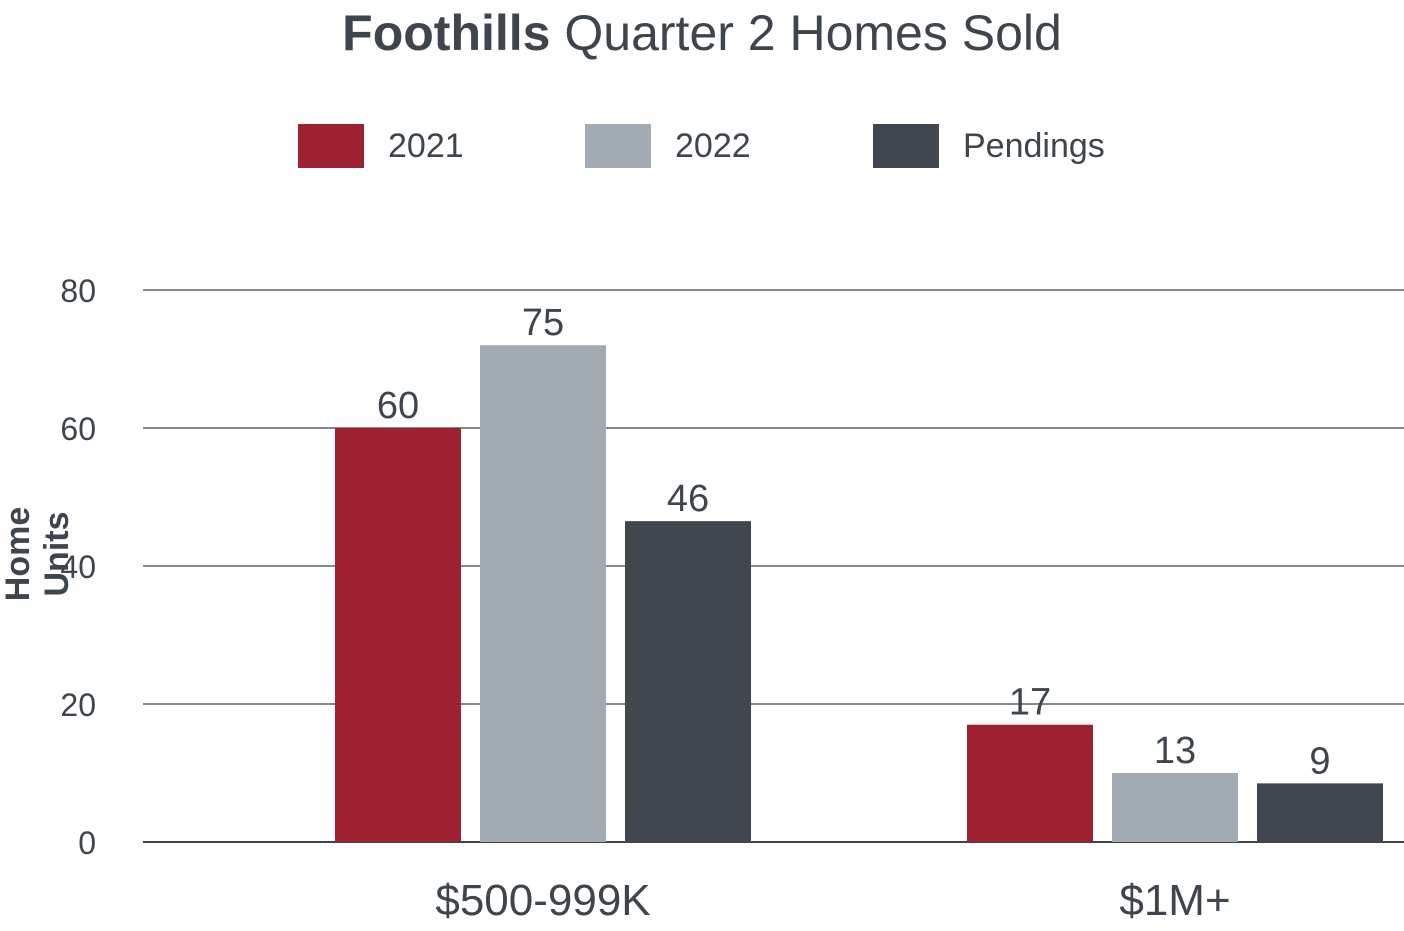  Describe the element at coordinates (398, 406) in the screenshot. I see `data-label-2021-0: 60` at that location.